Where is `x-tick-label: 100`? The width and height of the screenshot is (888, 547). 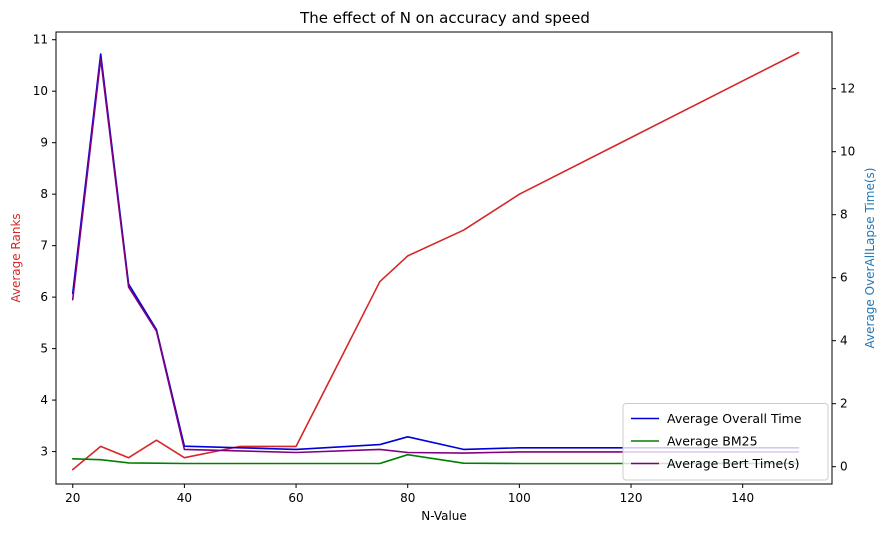
x-tick-label: 100 is located at coordinates (519, 498).